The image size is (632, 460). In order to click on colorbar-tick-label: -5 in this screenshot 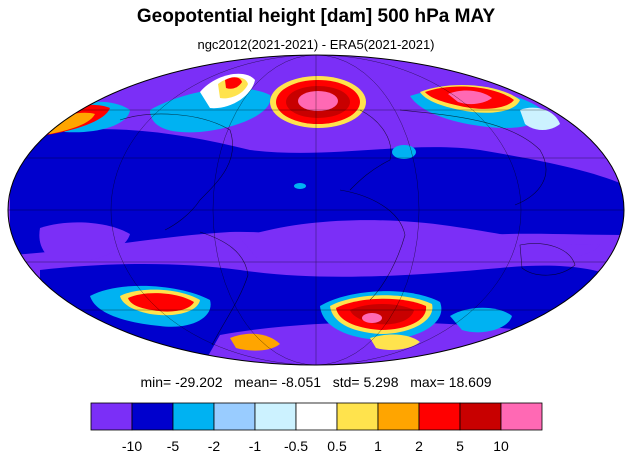, I will do `click(173, 446)`.